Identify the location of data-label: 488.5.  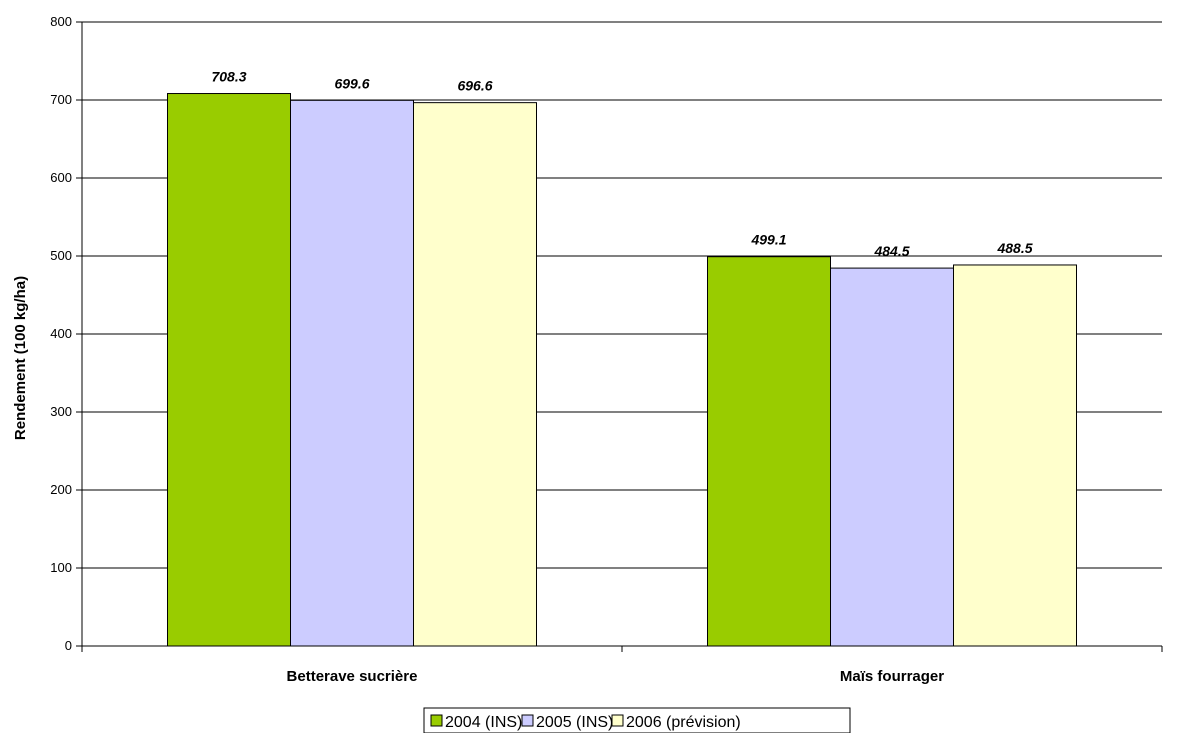
(1014, 248).